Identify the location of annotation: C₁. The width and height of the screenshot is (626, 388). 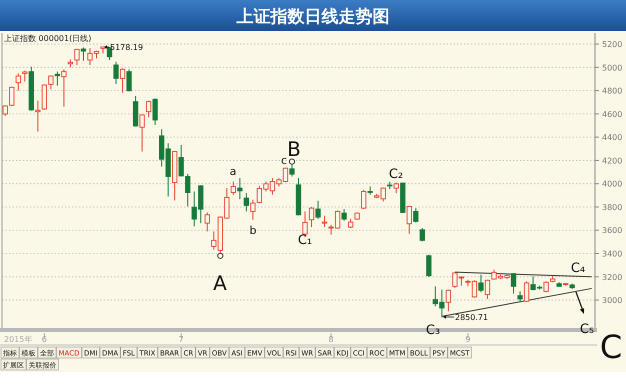
(305, 240).